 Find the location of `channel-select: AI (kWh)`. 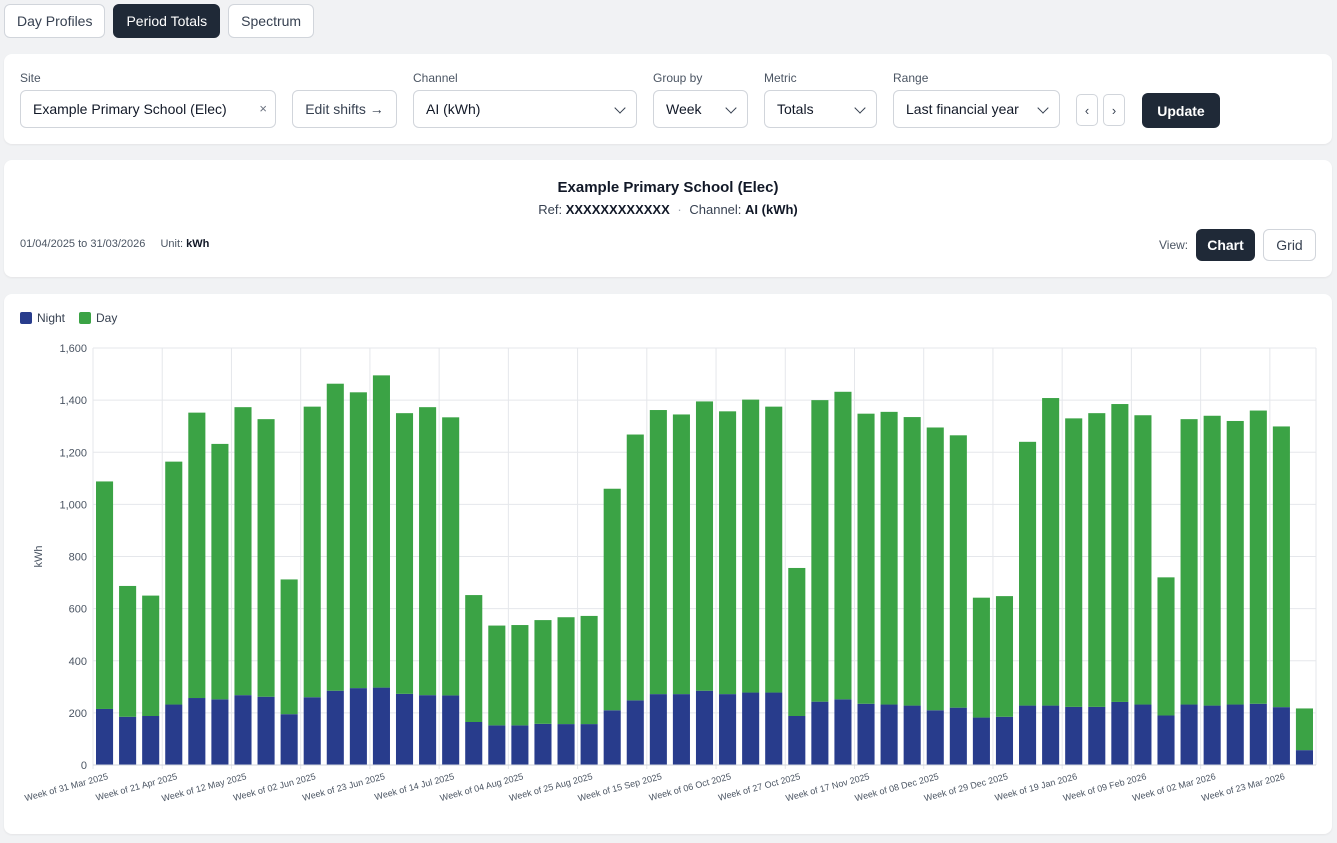

channel-select: AI (kWh) is located at coordinates (525, 109).